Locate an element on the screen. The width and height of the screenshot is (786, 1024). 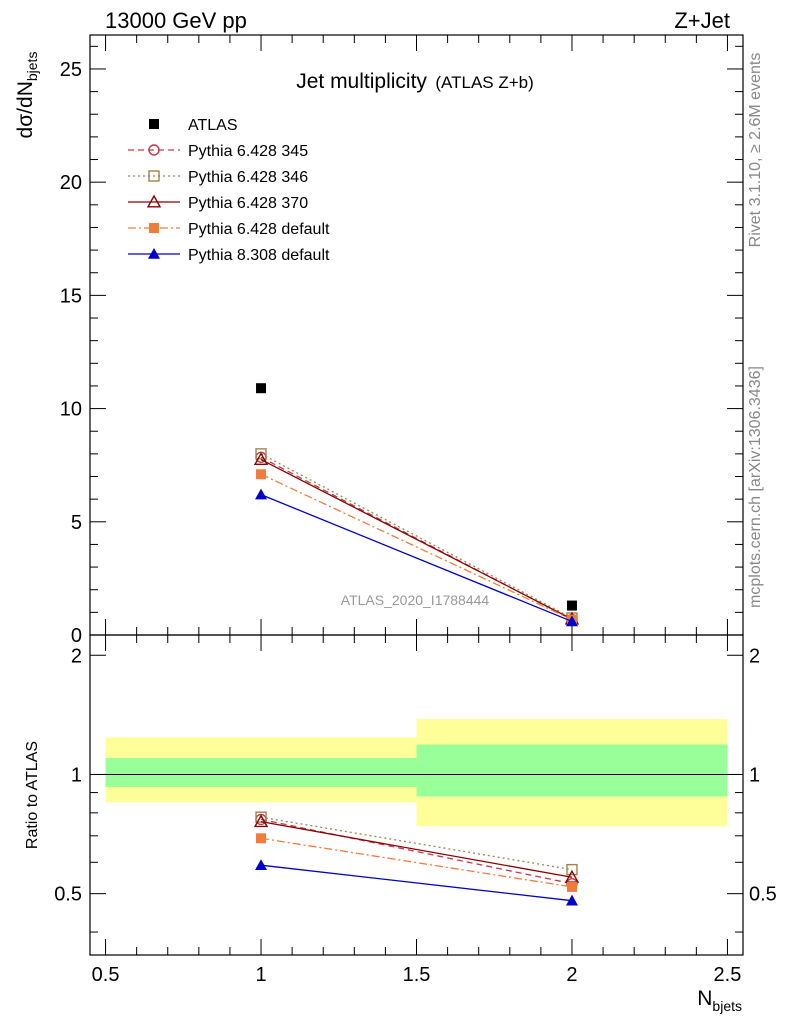
x-tick-label: 0.5 is located at coordinates (106, 975).